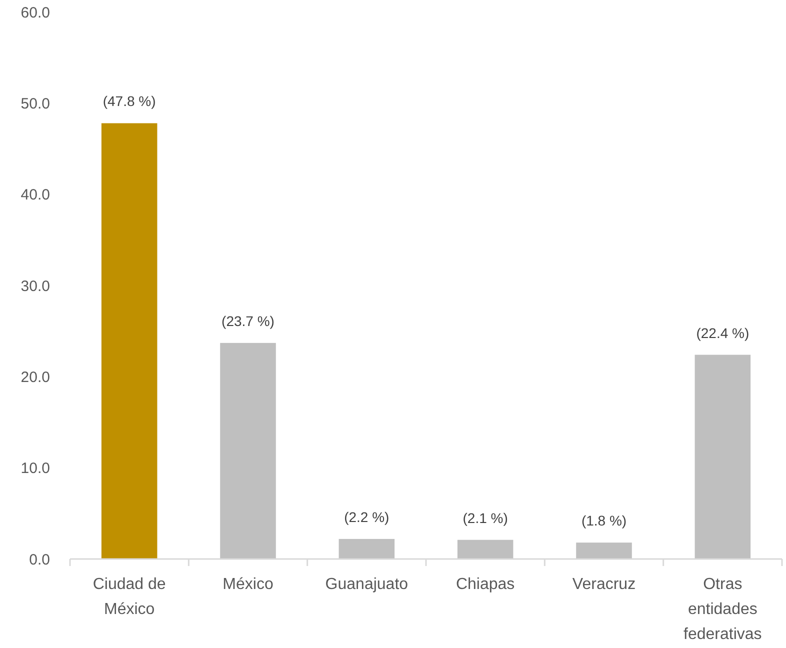 This screenshot has height=648, width=786. Describe the element at coordinates (129, 597) in the screenshot. I see `x-tick-label: Ciudad de México` at that location.